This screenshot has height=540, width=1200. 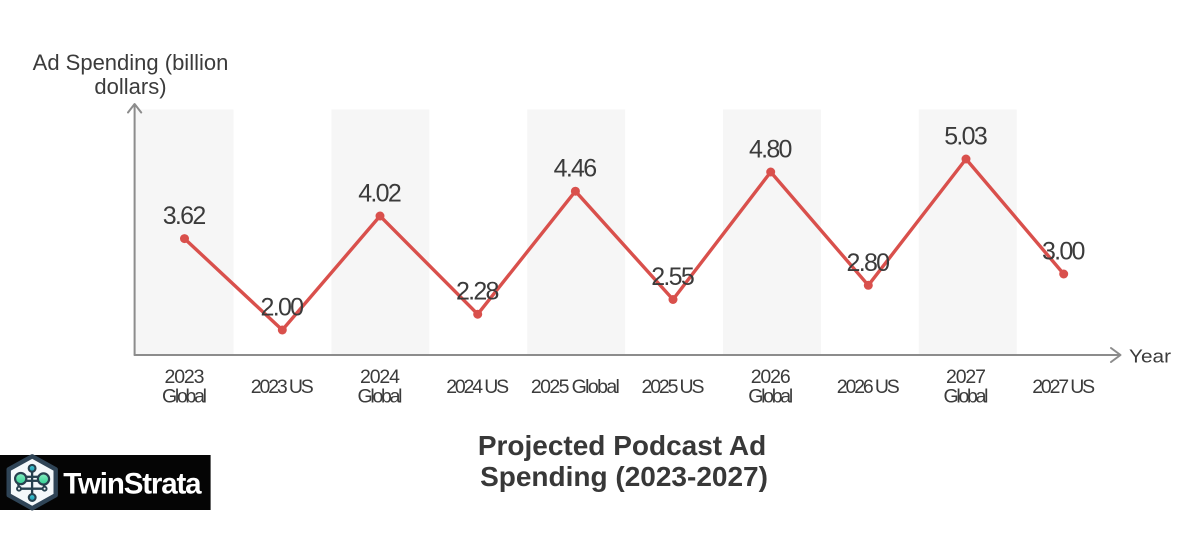 I want to click on svg-text: 2.28, so click(x=478, y=292).